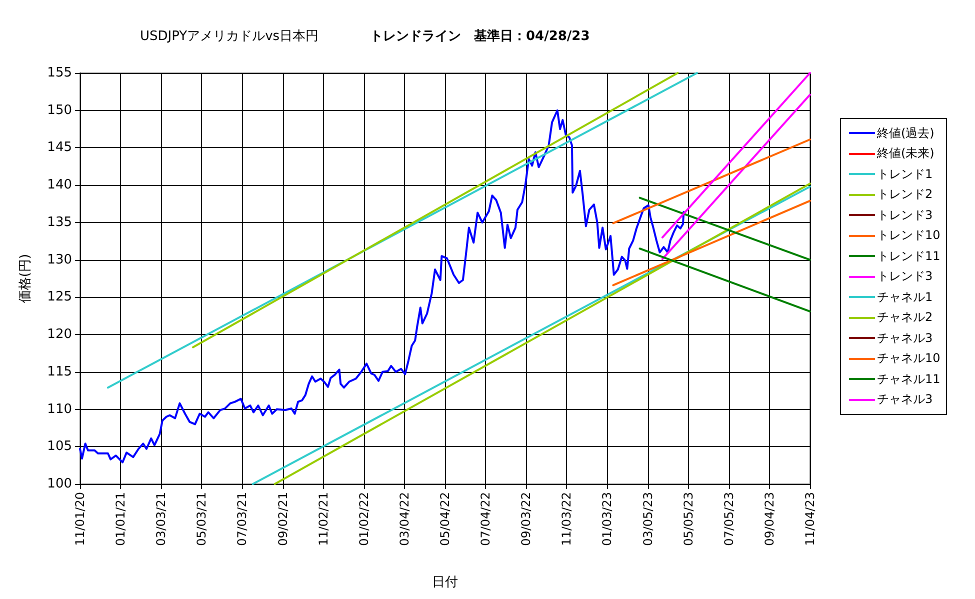 The height and width of the screenshot is (599, 975). I want to click on x-tick-label: 05/03/21, so click(201, 519).